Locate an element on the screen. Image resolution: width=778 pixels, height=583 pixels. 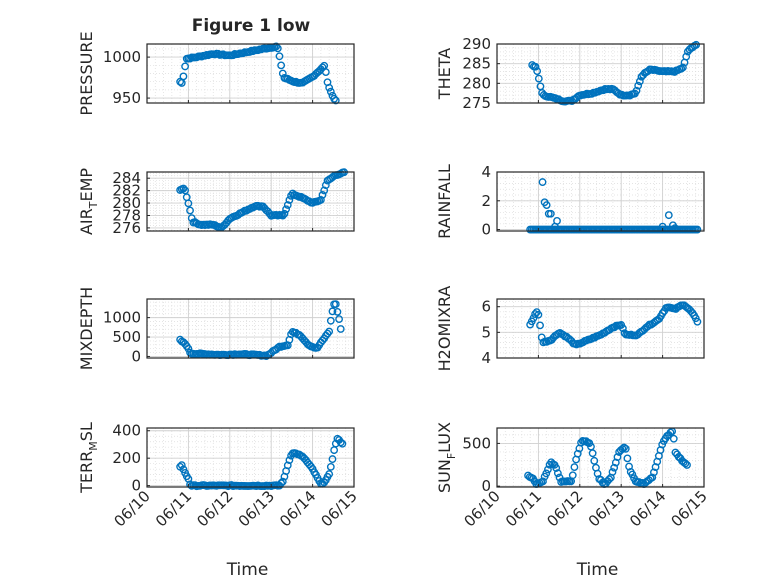
y-tick-label: 1000 is located at coordinates (122, 57).